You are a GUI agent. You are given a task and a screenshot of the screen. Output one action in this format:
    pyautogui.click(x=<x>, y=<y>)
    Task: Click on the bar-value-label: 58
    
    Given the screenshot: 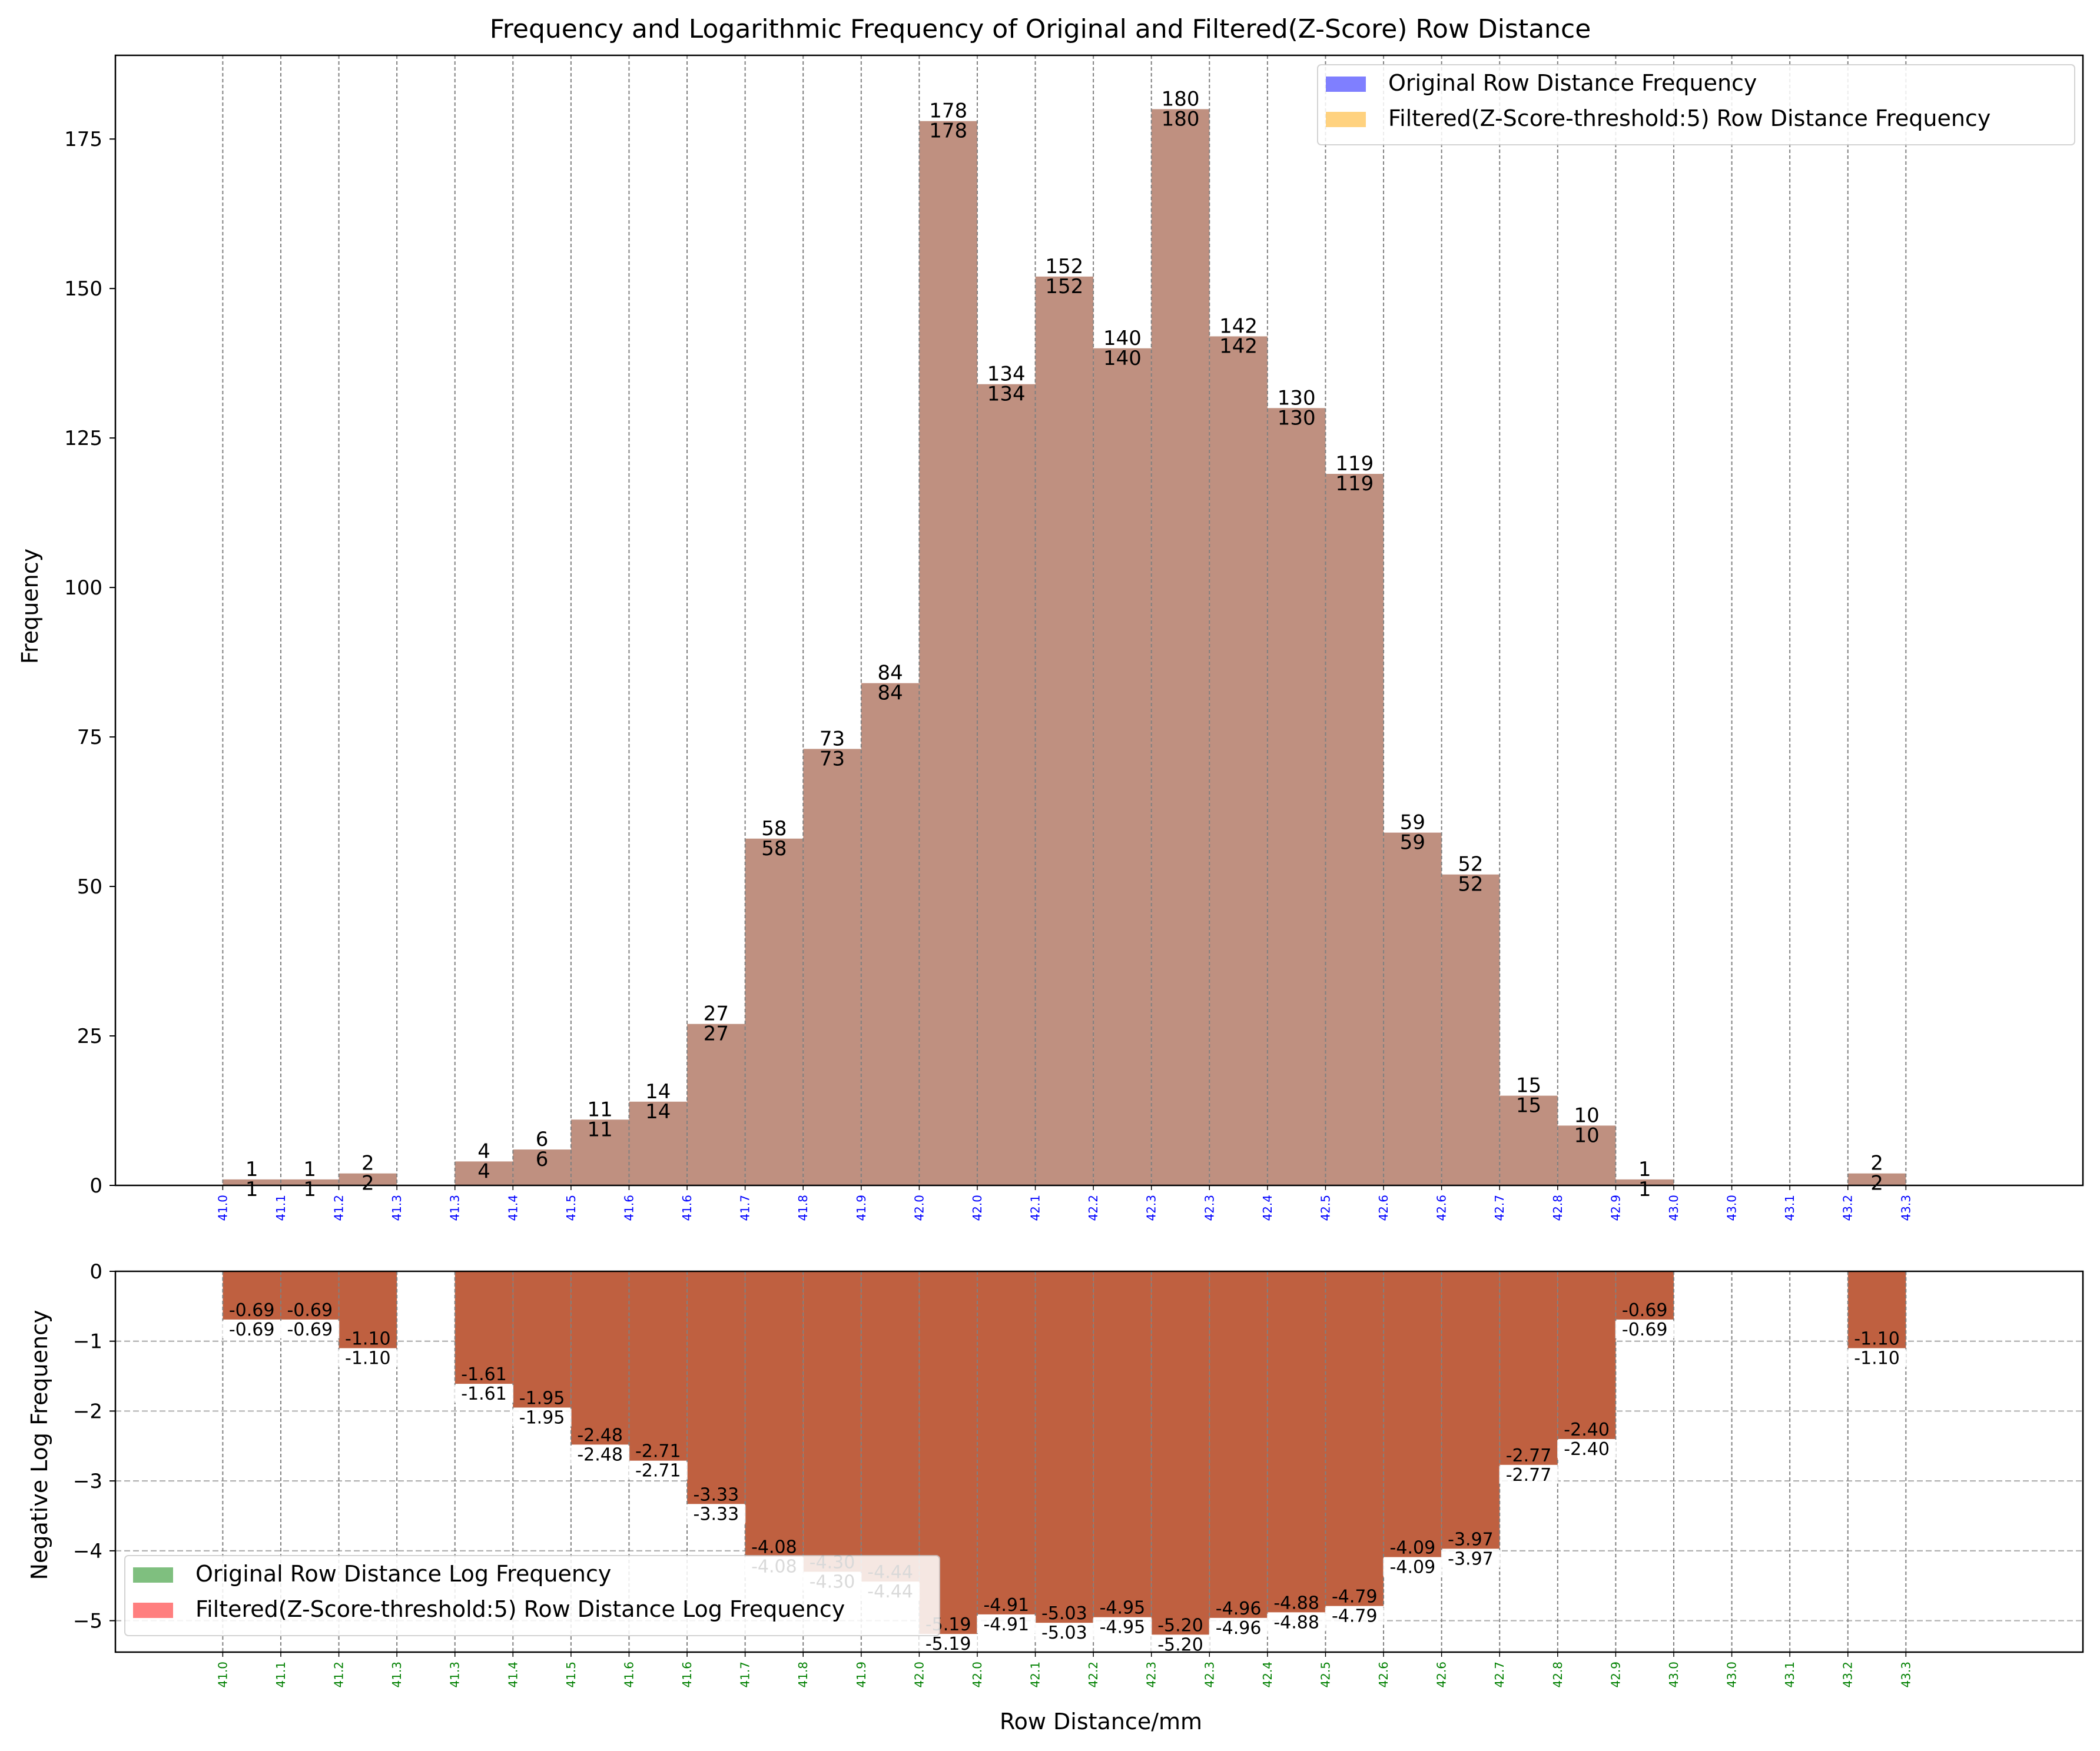 What is the action you would take?
    pyautogui.click(x=774, y=828)
    